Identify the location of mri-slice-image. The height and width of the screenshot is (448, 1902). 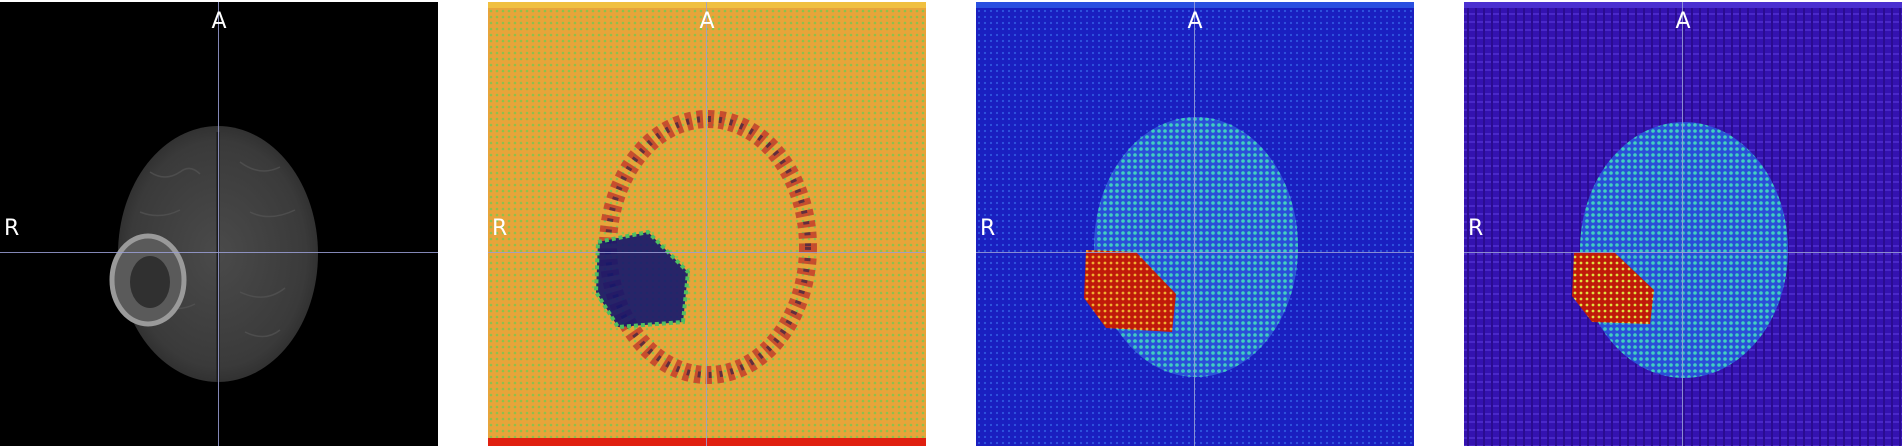
(213, 254).